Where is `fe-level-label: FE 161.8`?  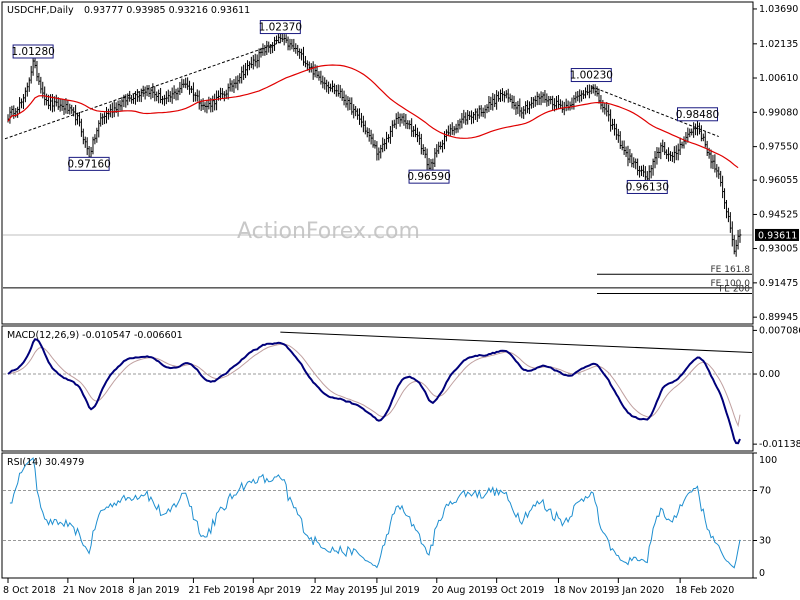 fe-level-label: FE 161.8 is located at coordinates (731, 270).